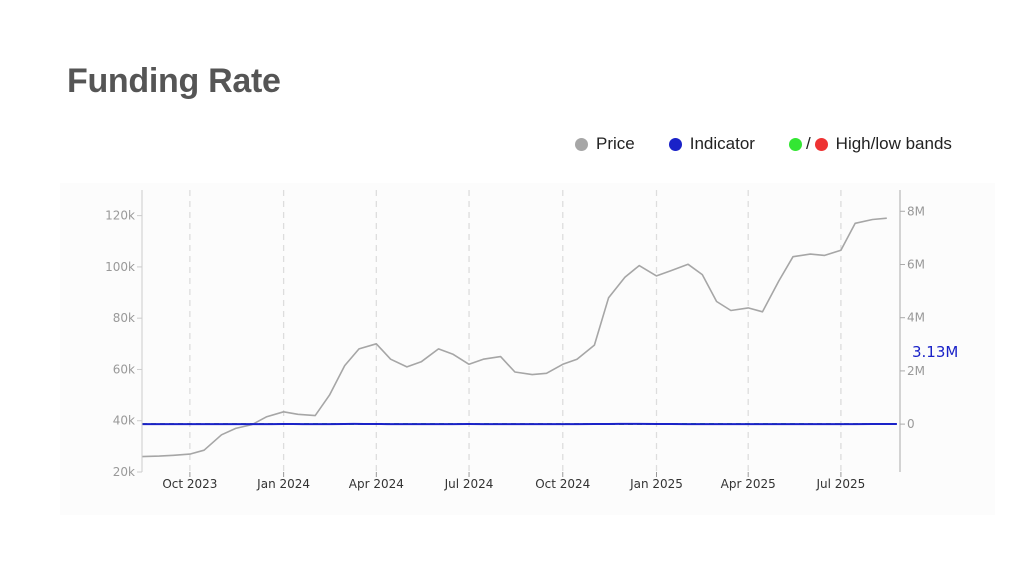  What do you see at coordinates (675, 144) in the screenshot?
I see `legend-indicator-dot` at bounding box center [675, 144].